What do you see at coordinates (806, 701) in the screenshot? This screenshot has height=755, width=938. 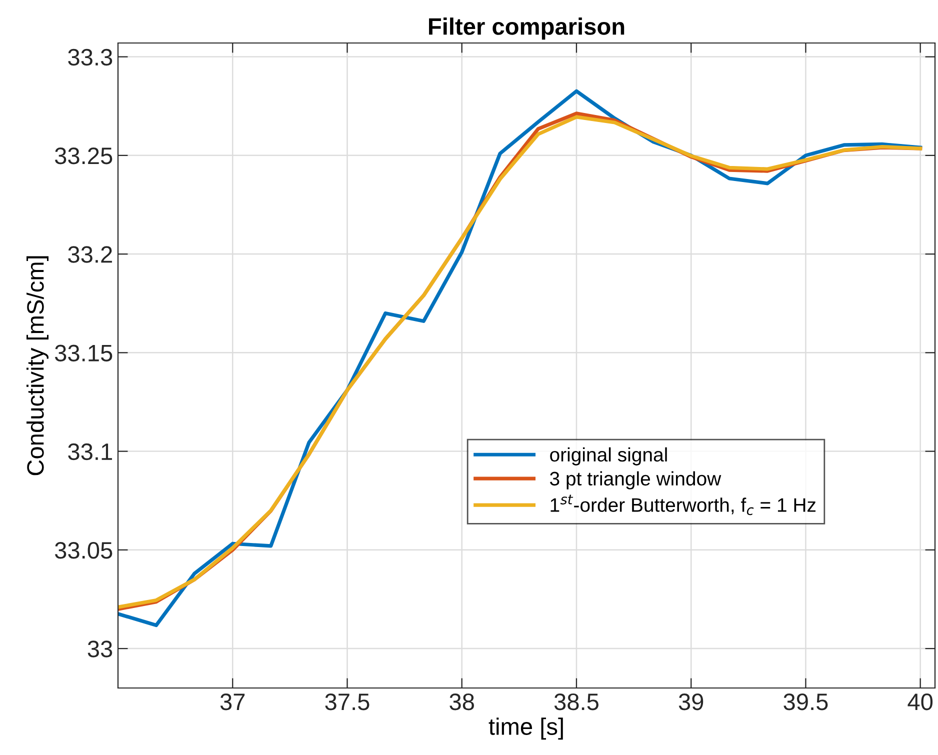 I see `x-tick-label: 39.5` at bounding box center [806, 701].